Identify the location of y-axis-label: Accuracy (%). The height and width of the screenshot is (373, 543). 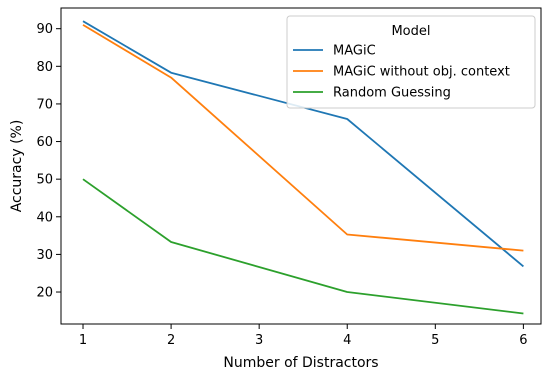
(17, 166).